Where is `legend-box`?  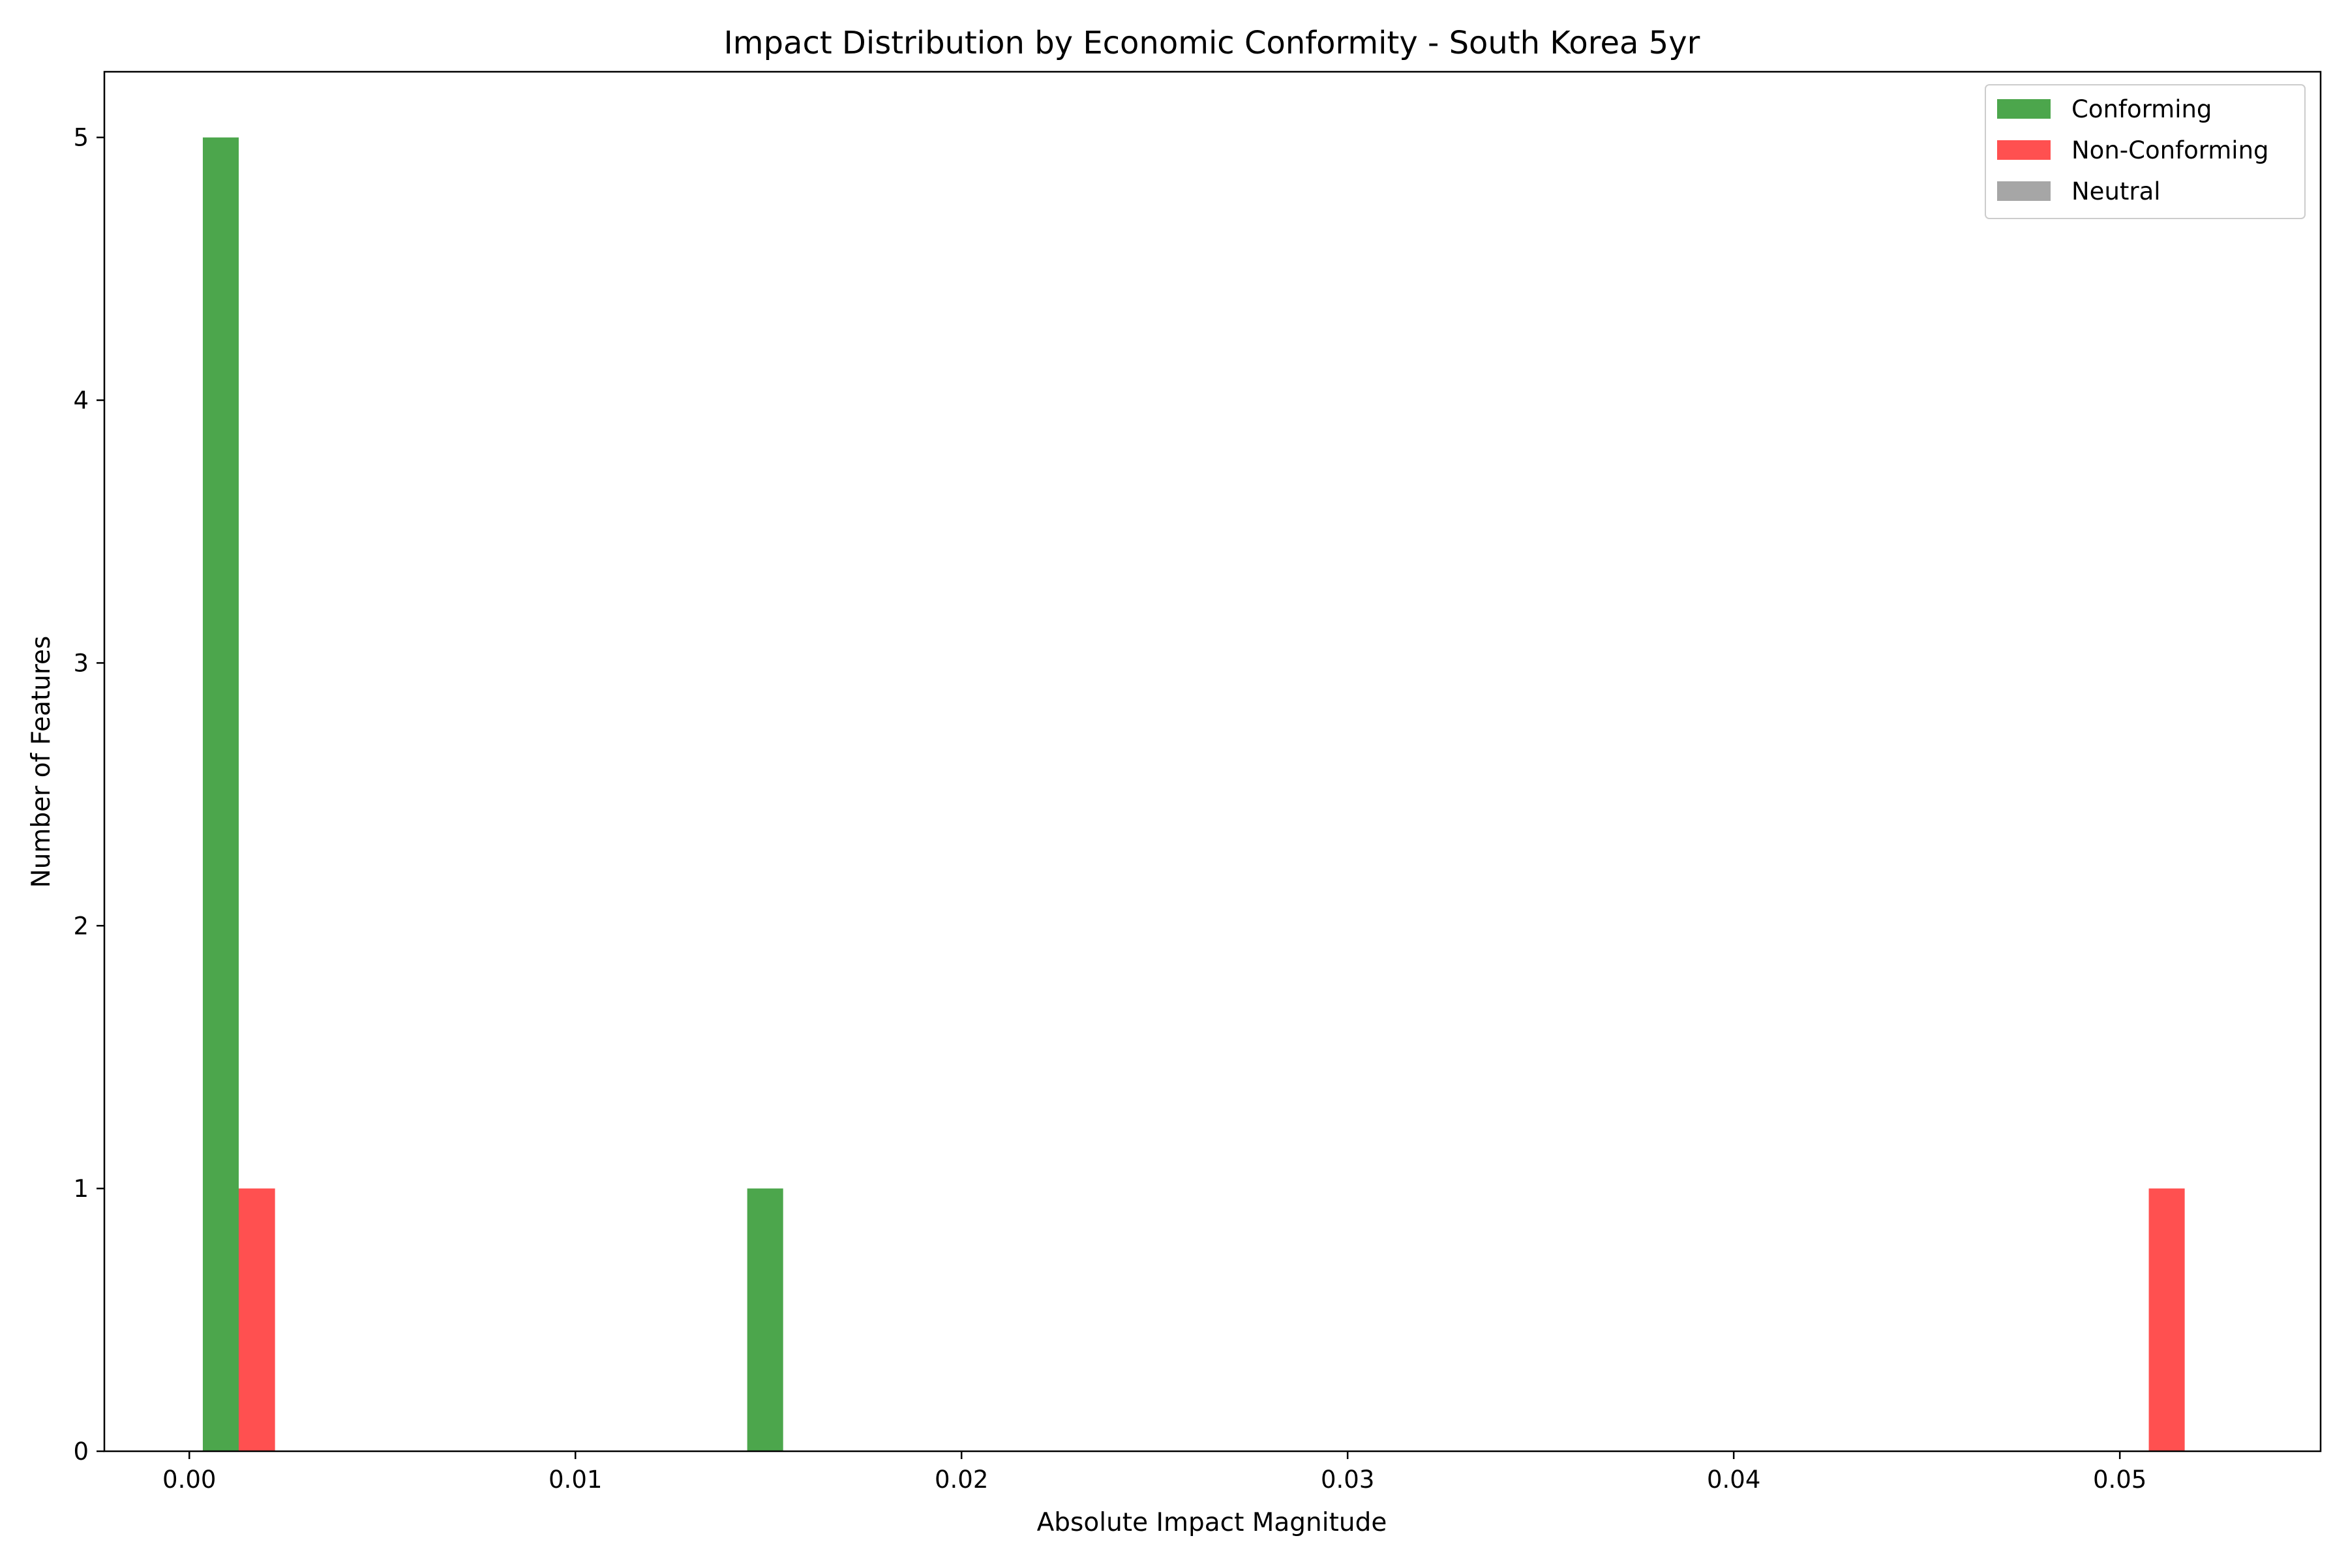
legend-box is located at coordinates (2146, 151).